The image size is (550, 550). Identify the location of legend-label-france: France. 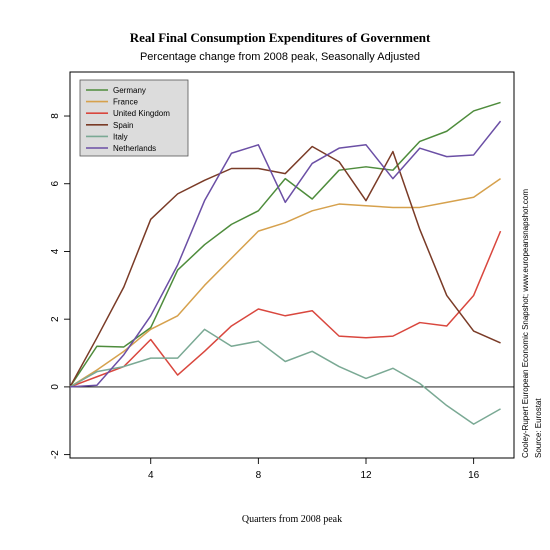
(125, 102).